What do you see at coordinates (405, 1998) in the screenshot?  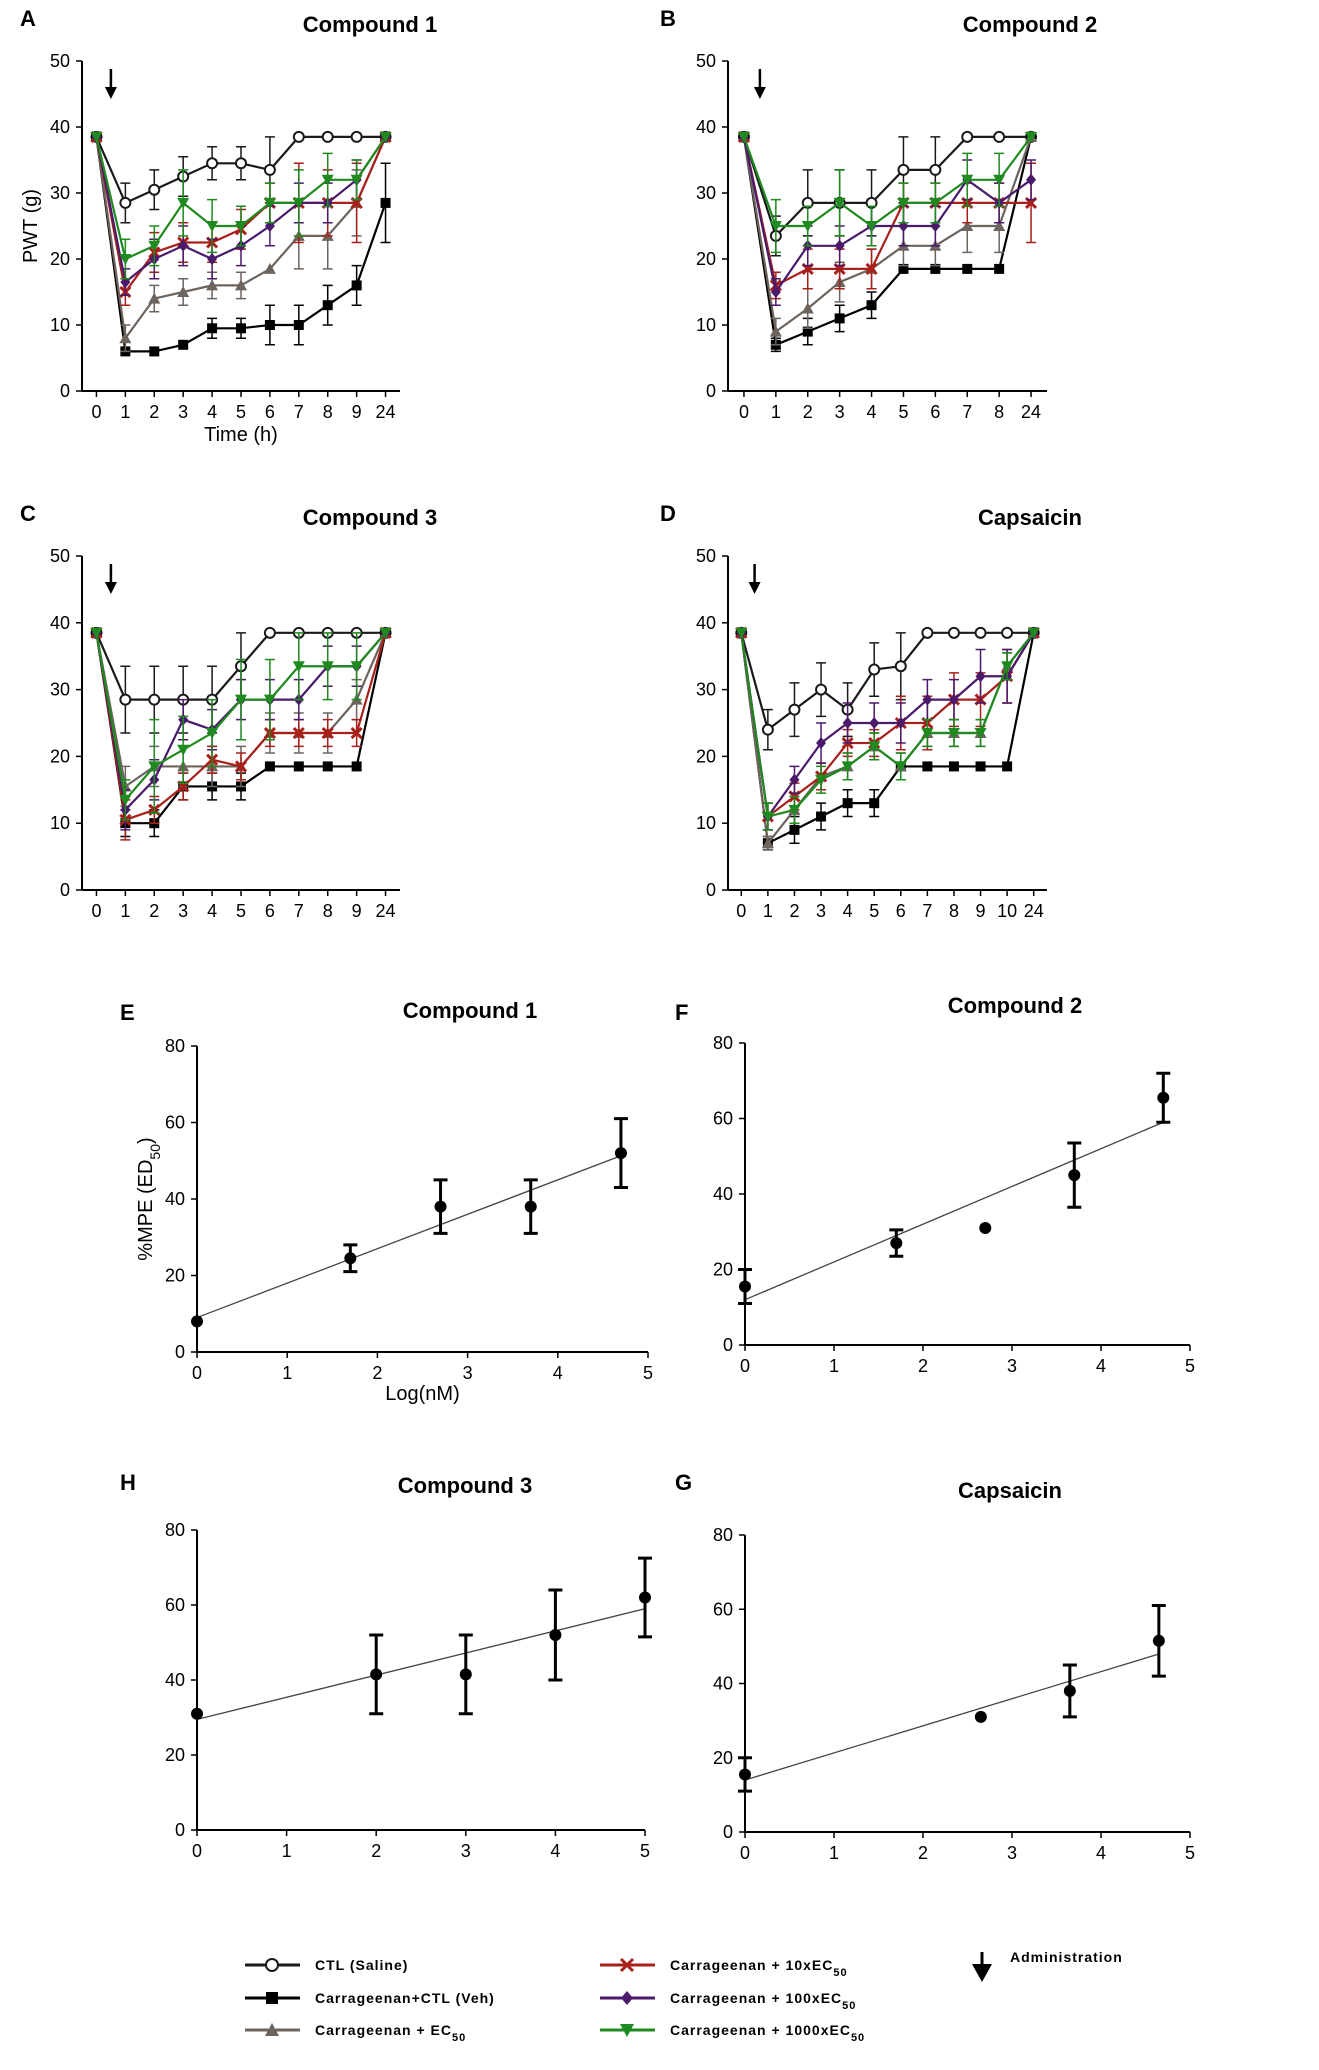 I see `legend-label: Carrageenan+CTL (Veh)` at bounding box center [405, 1998].